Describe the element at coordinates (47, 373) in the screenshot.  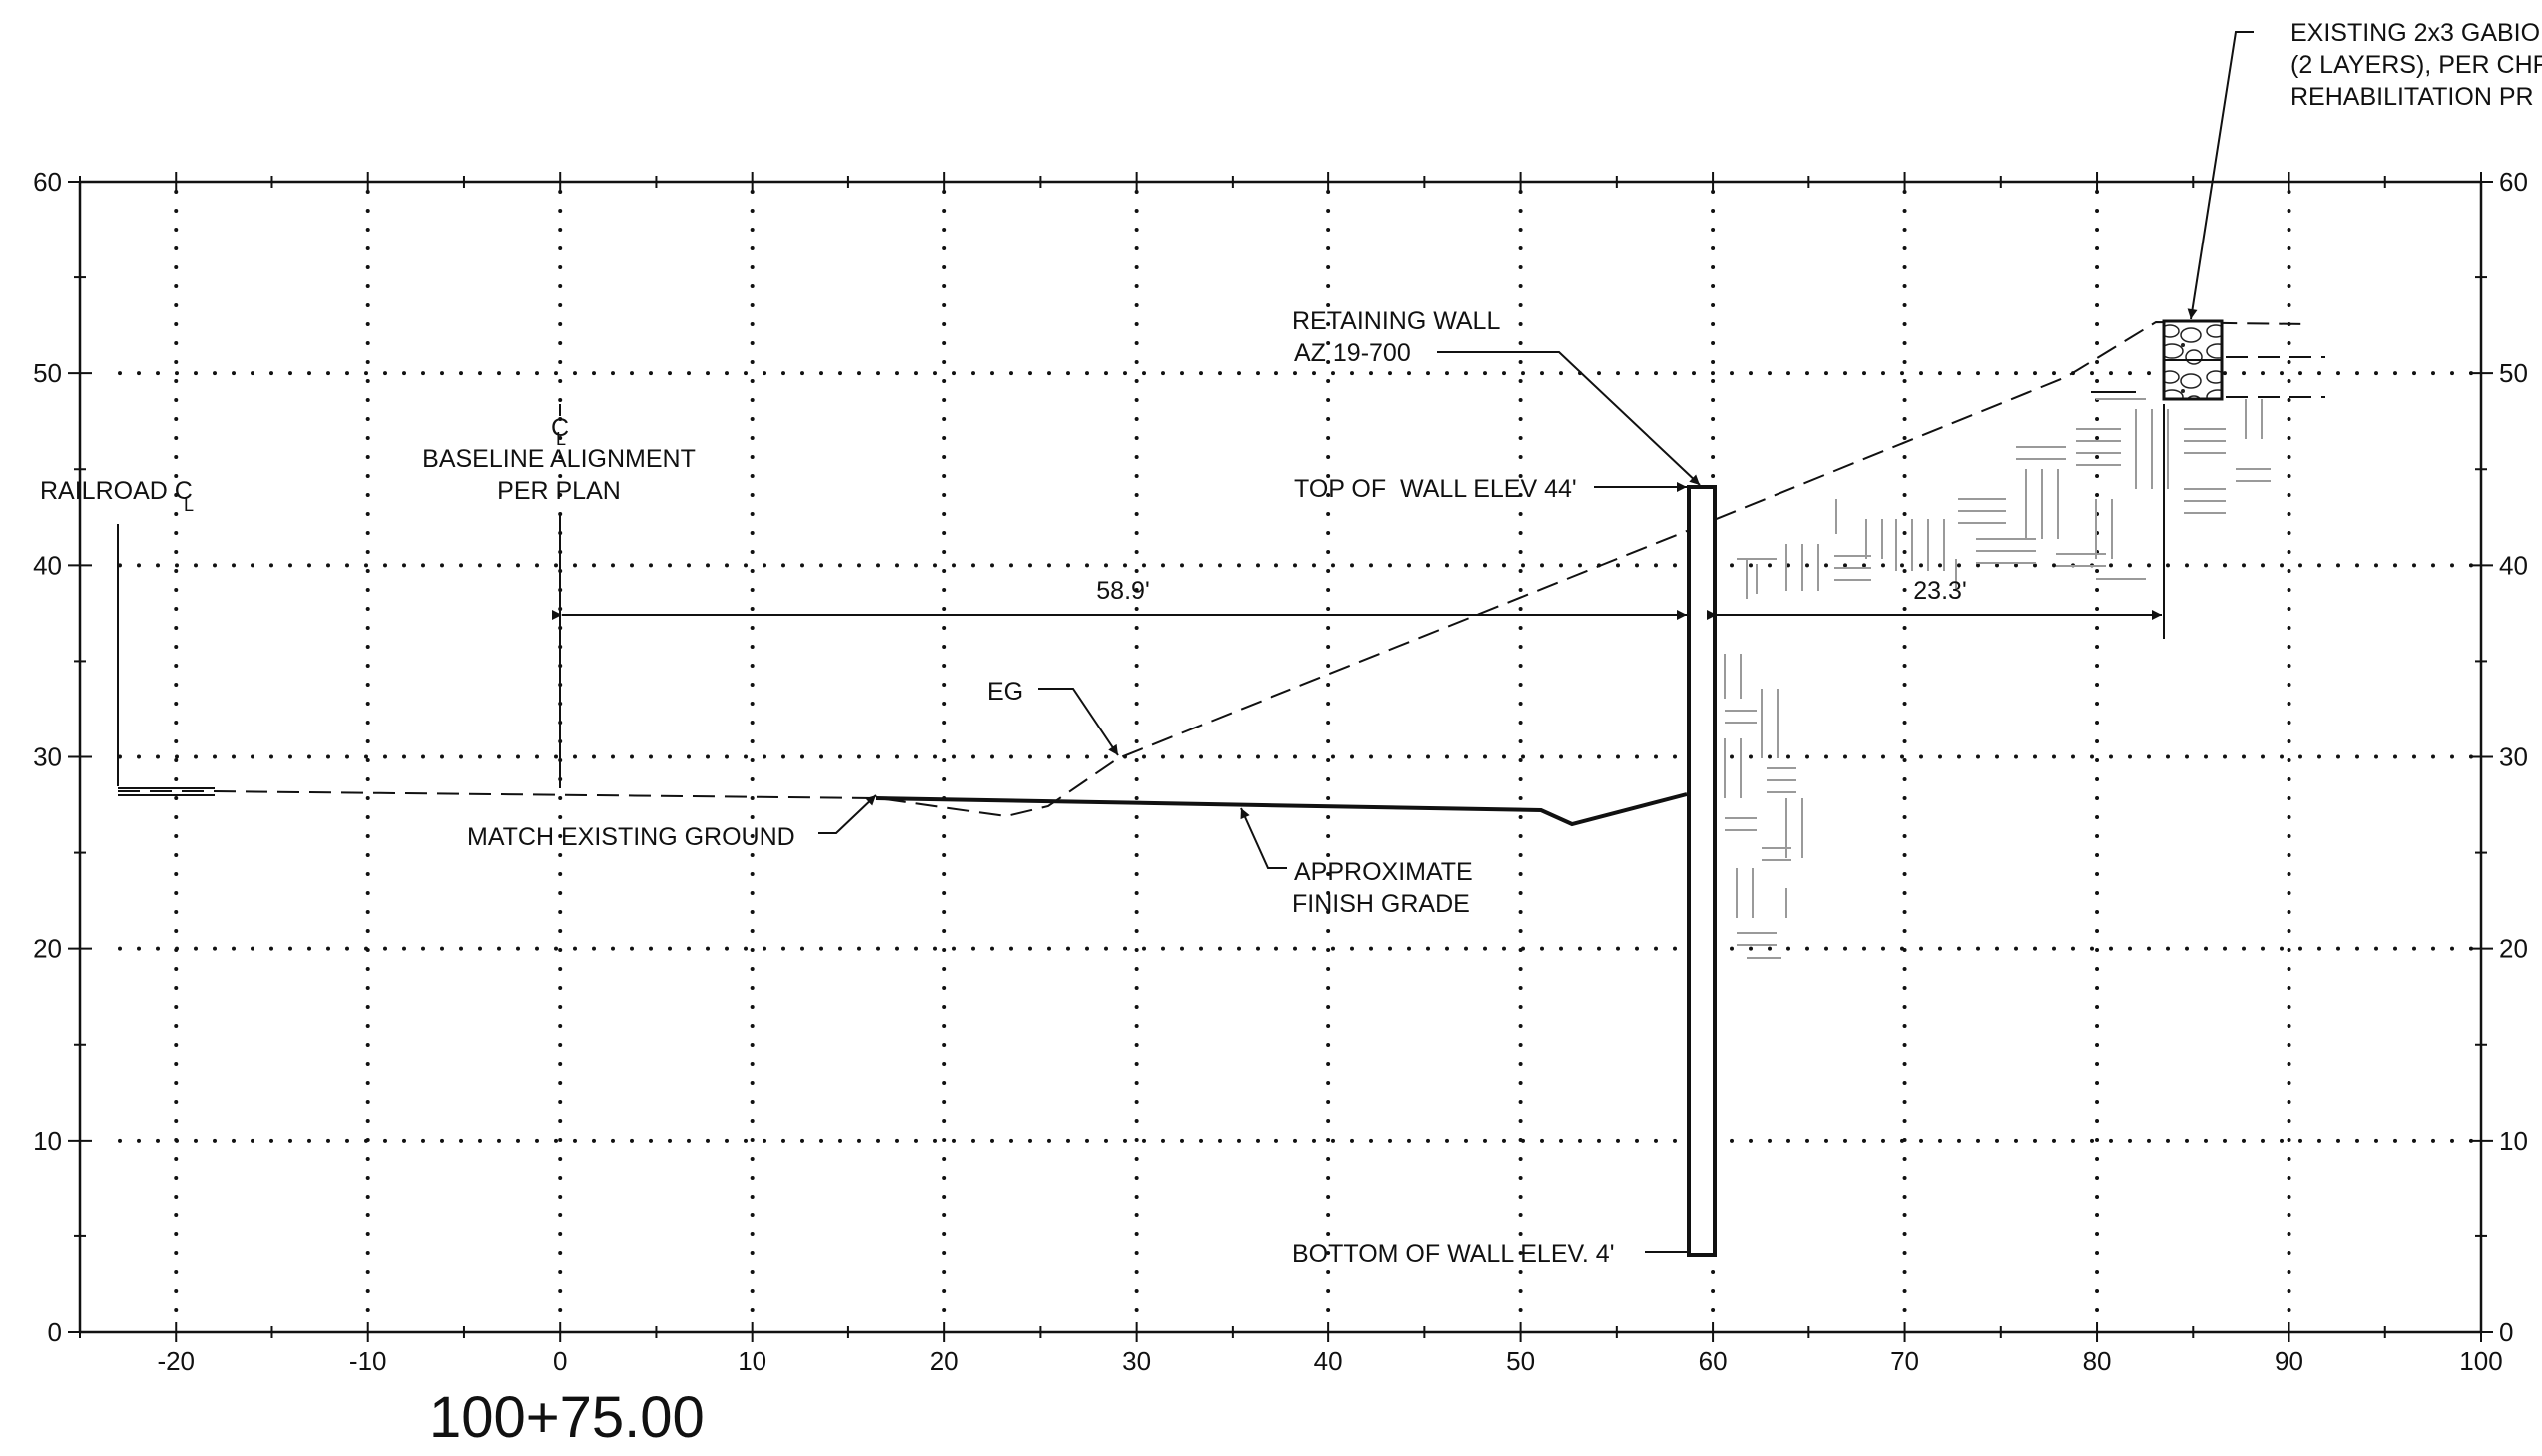
I see `y-tick-label-left: 50` at that location.